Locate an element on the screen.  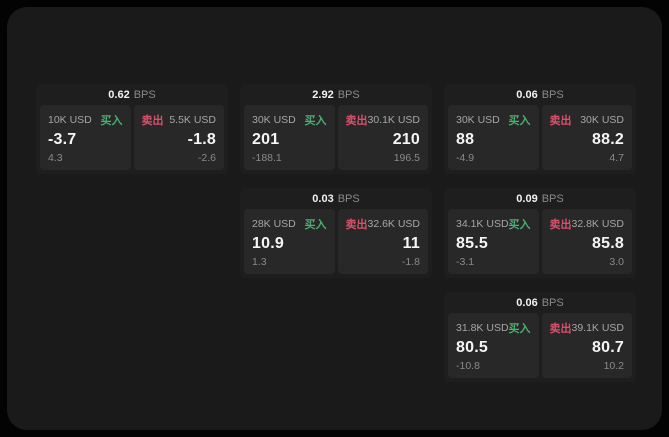
sell-price-value: -1.8 is located at coordinates (201, 139).